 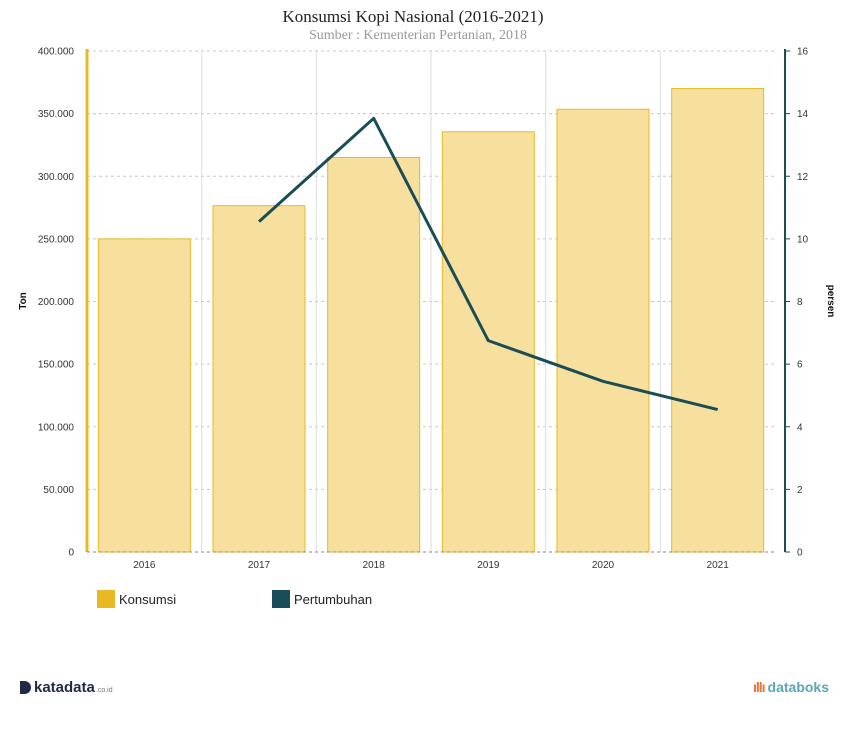 I want to click on chart-title: Konsumsi Kopi Nasional (2016-2021), so click(x=412, y=16).